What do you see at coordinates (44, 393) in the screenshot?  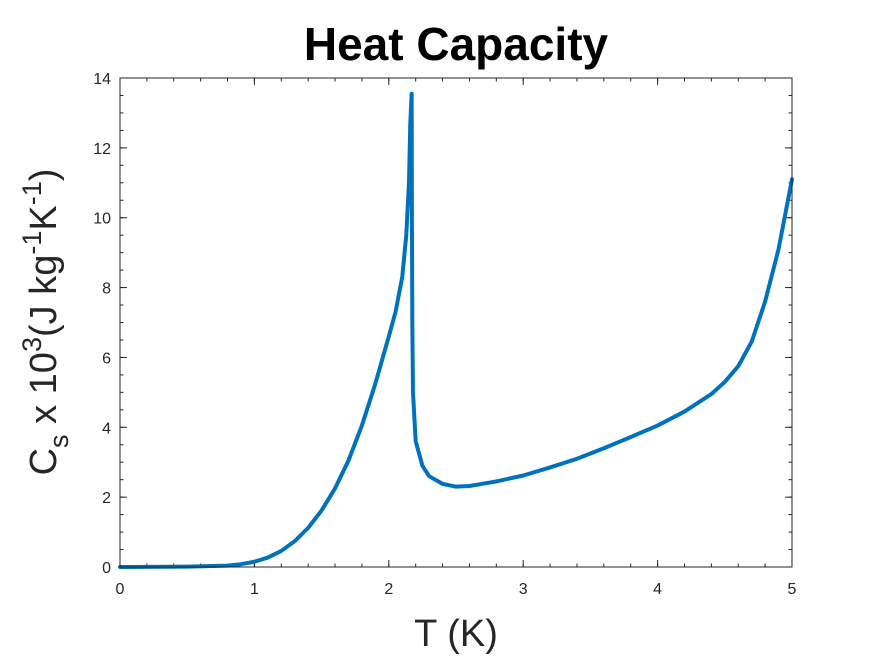 I see `y-axis-label-mid: x 10` at bounding box center [44, 393].